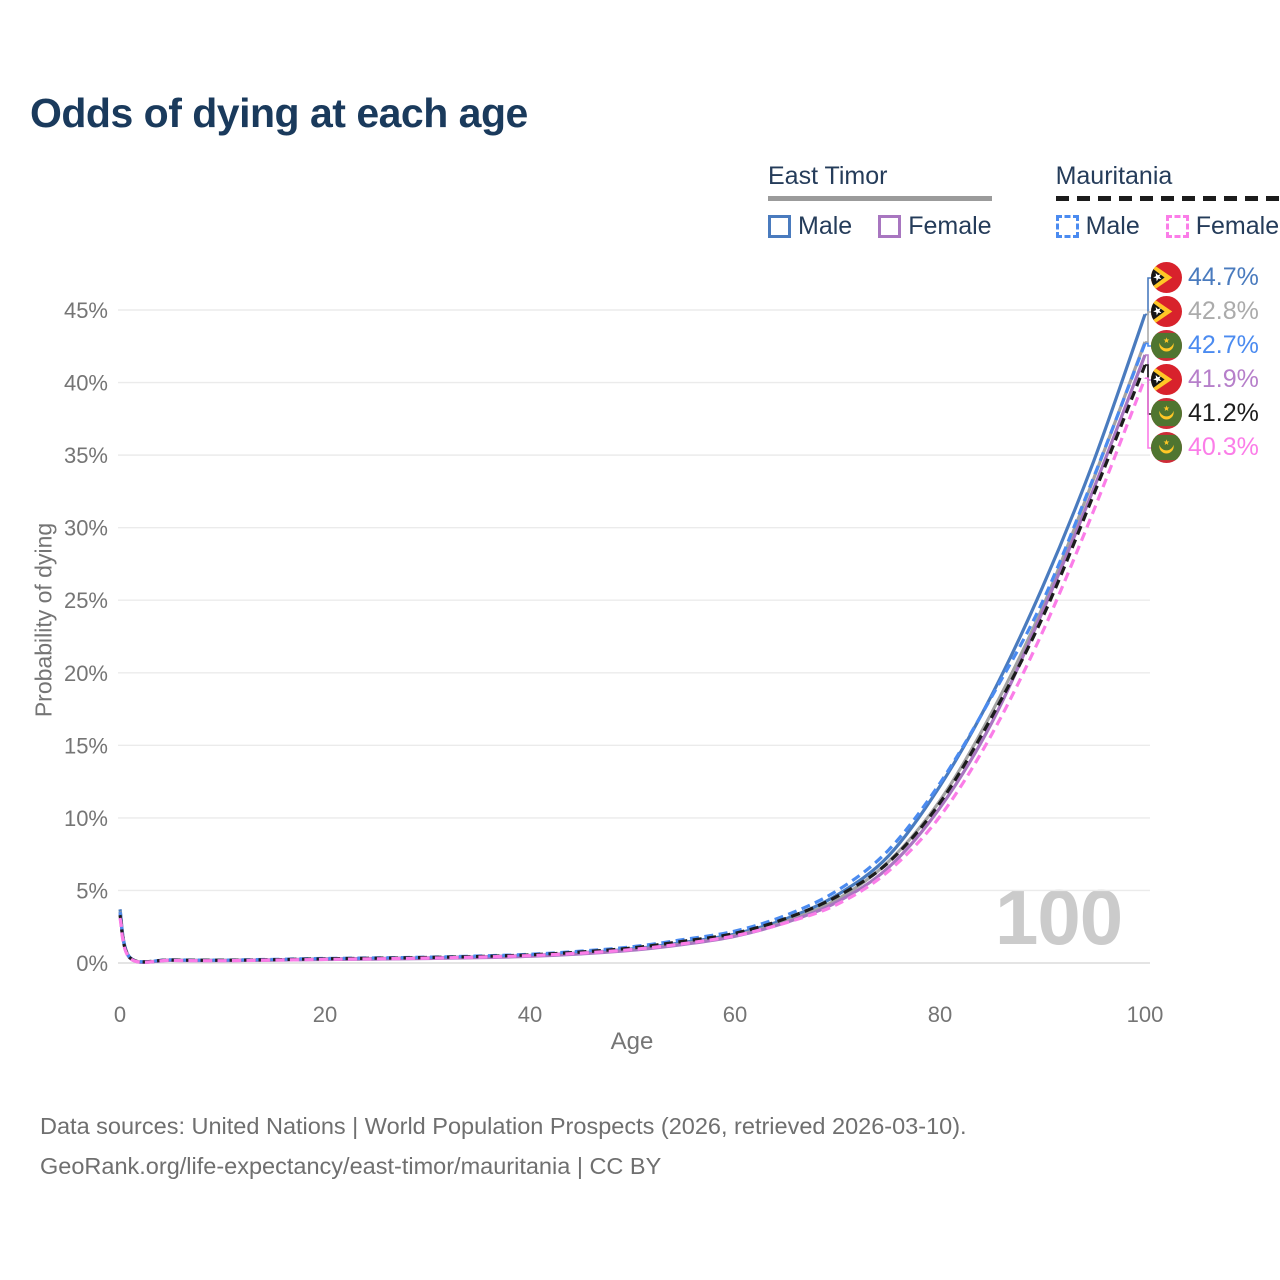  I want to click on legend-group-mauritania: Mauritania Male Female, so click(1167, 201).